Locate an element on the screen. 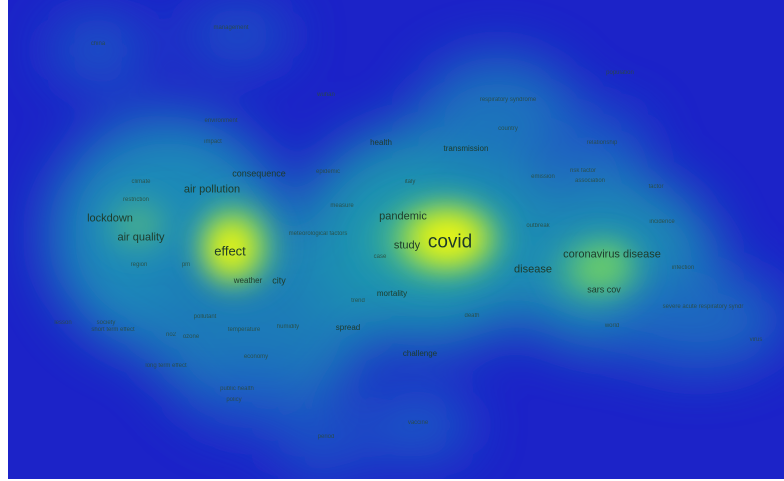 The width and height of the screenshot is (784, 481). density-peak-covid is located at coordinates (448, 238).